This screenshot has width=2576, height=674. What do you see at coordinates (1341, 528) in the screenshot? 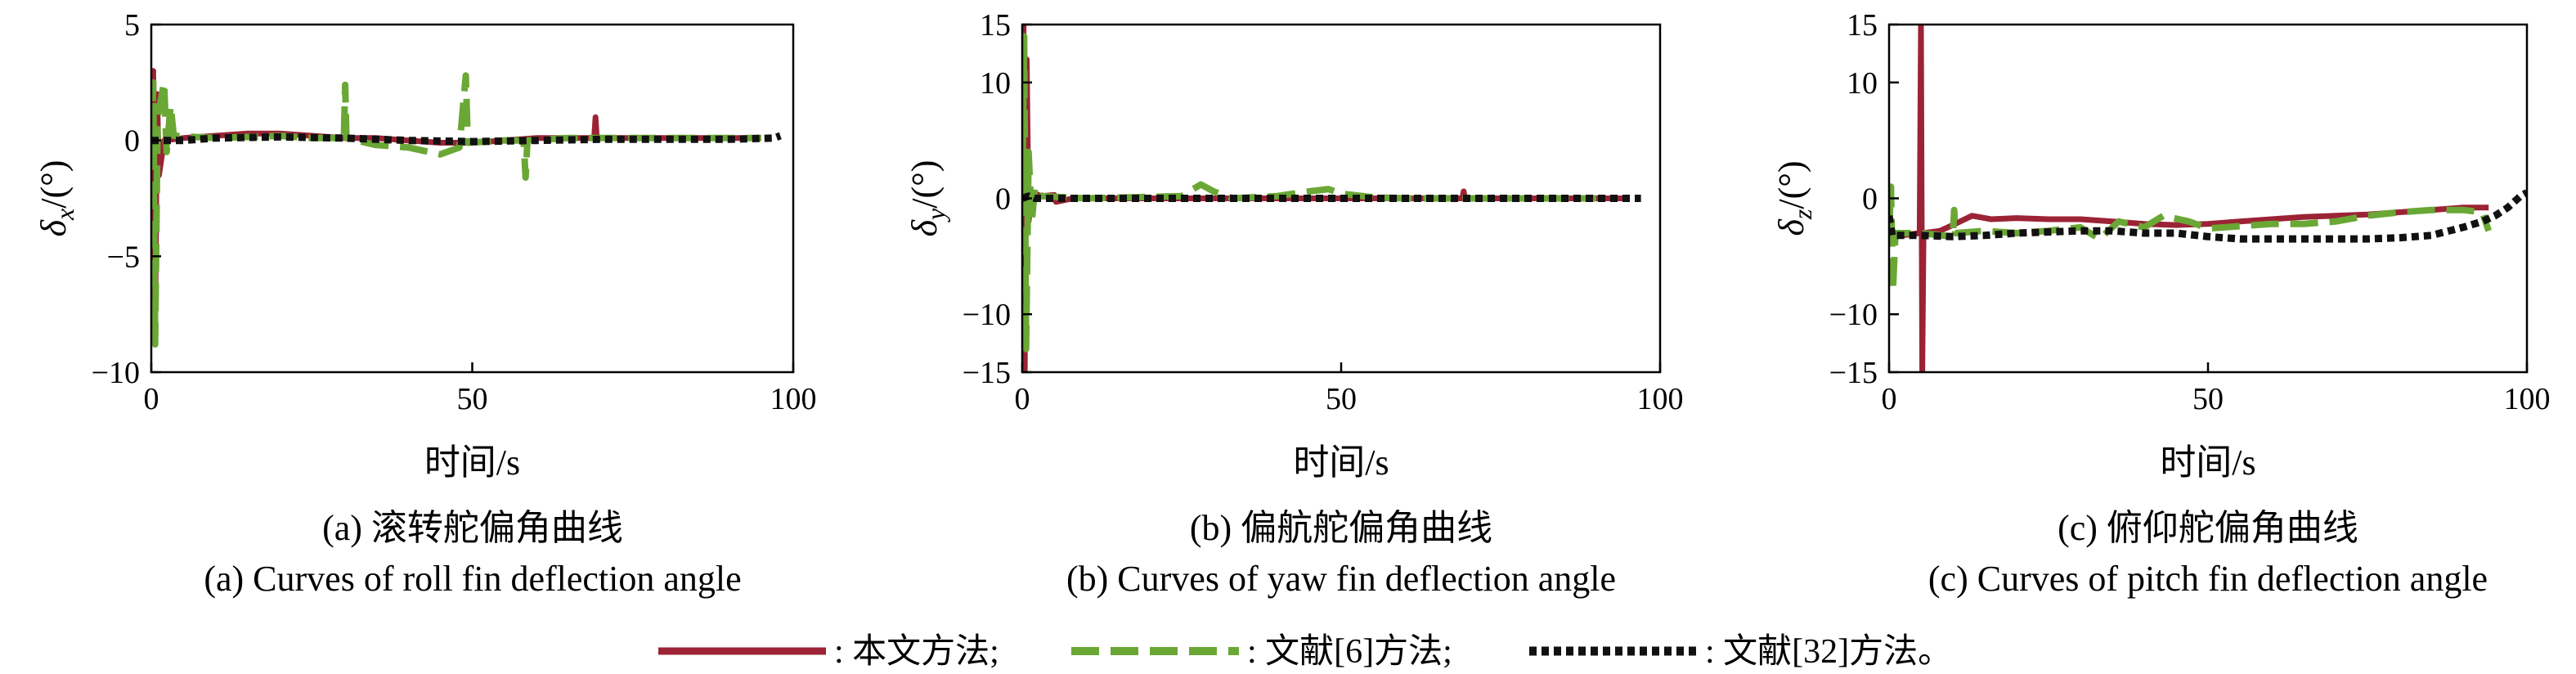
I see `caption-cn: (b) 偏航舵偏角曲线` at bounding box center [1341, 528].